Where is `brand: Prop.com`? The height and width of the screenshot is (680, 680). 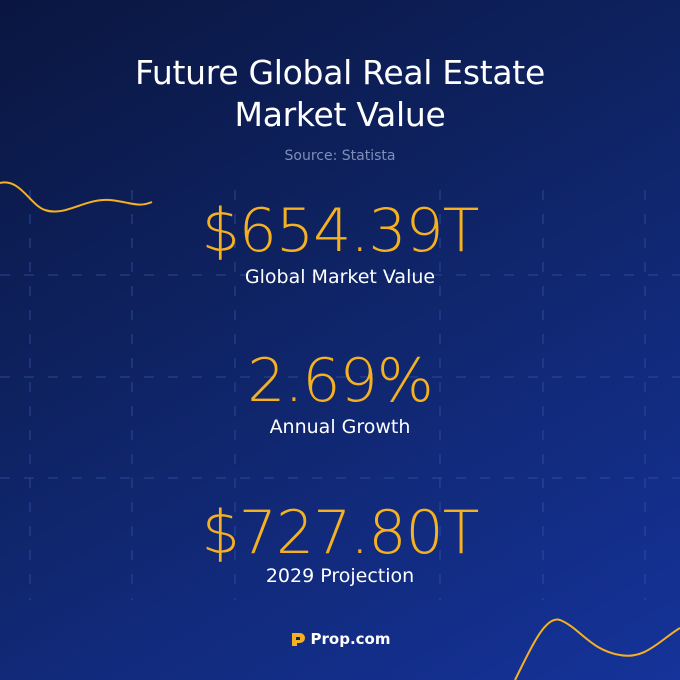
brand: Prop.com is located at coordinates (340, 639).